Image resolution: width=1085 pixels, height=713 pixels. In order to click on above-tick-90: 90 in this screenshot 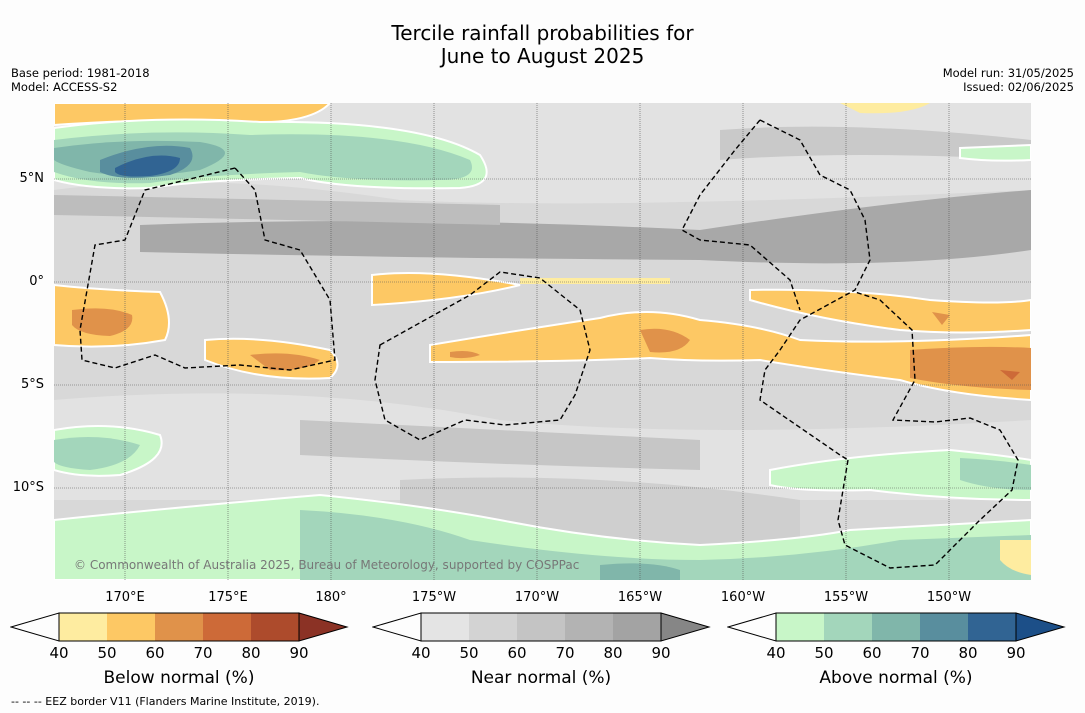, I will do `click(1016, 653)`.